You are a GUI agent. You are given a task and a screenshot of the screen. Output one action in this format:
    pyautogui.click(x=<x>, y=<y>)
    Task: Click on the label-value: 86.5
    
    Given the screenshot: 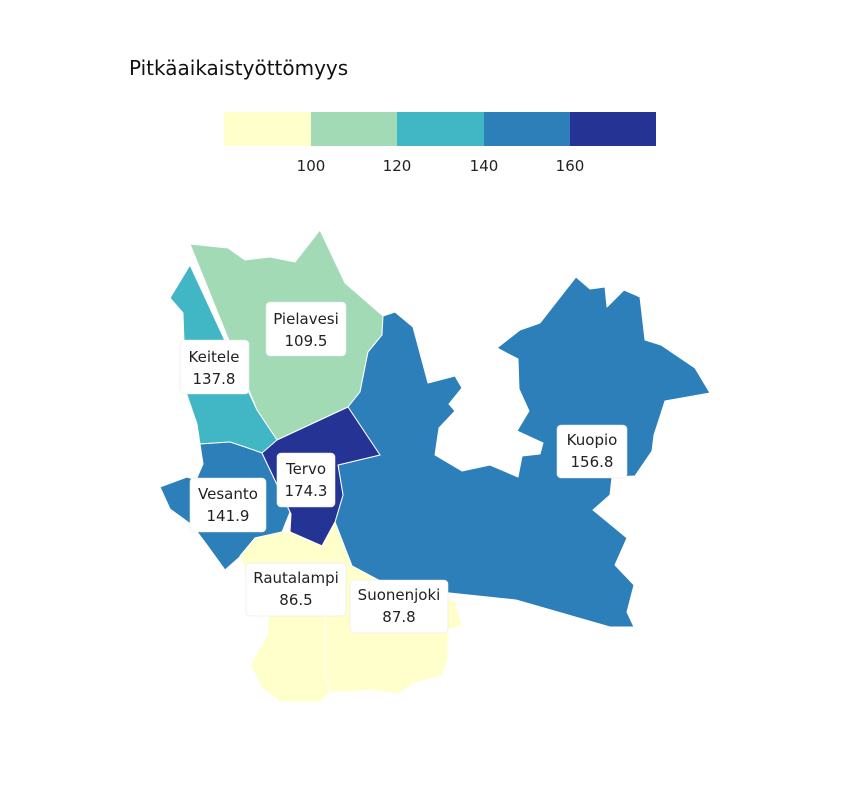 What is the action you would take?
    pyautogui.click(x=295, y=600)
    